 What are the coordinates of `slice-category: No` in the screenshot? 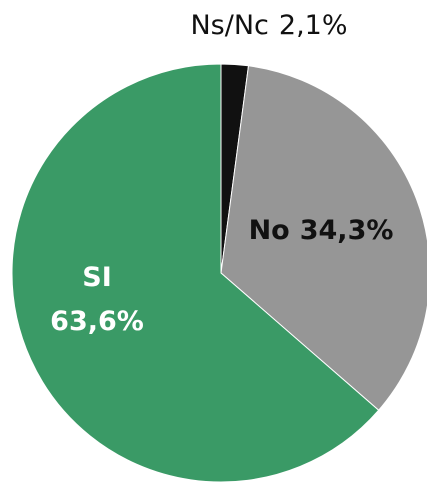 It's located at (269, 230).